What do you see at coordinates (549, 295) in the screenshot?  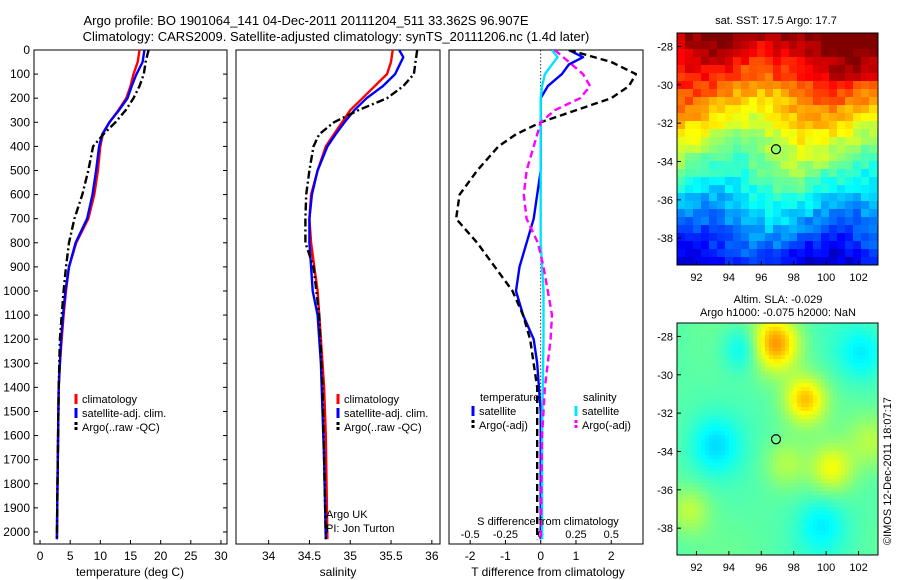 I see `profile-line-satellite` at bounding box center [549, 295].